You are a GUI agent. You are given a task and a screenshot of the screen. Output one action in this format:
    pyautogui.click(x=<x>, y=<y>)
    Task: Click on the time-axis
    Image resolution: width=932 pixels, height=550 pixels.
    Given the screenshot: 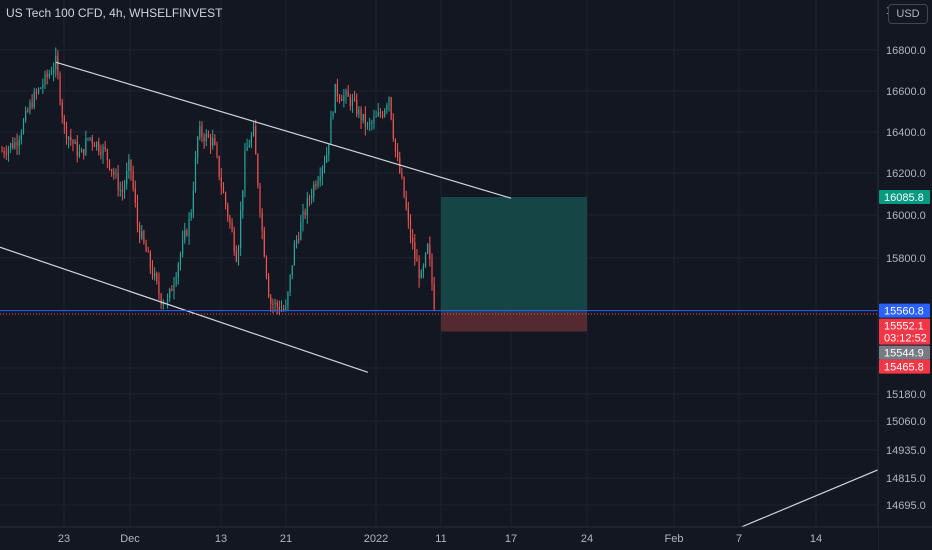 What is the action you would take?
    pyautogui.click(x=439, y=538)
    